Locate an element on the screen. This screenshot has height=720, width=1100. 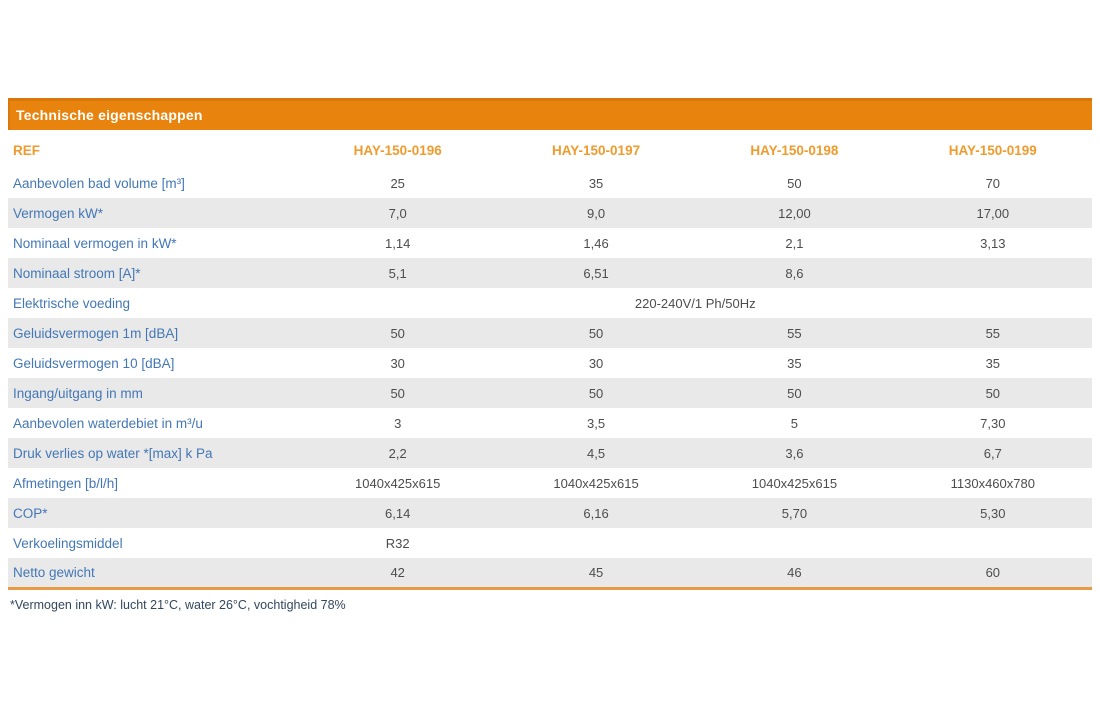
product-column-header-0196: HAY-150-0196 is located at coordinates (397, 150).